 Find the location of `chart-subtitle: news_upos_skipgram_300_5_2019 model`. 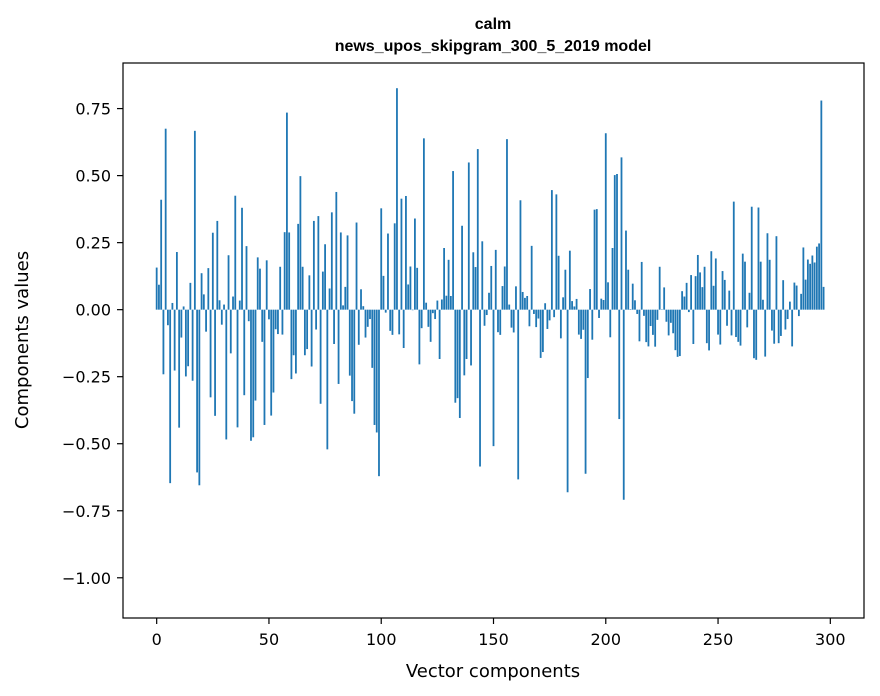

chart-subtitle: news_upos_skipgram_300_5_2019 model is located at coordinates (493, 46).